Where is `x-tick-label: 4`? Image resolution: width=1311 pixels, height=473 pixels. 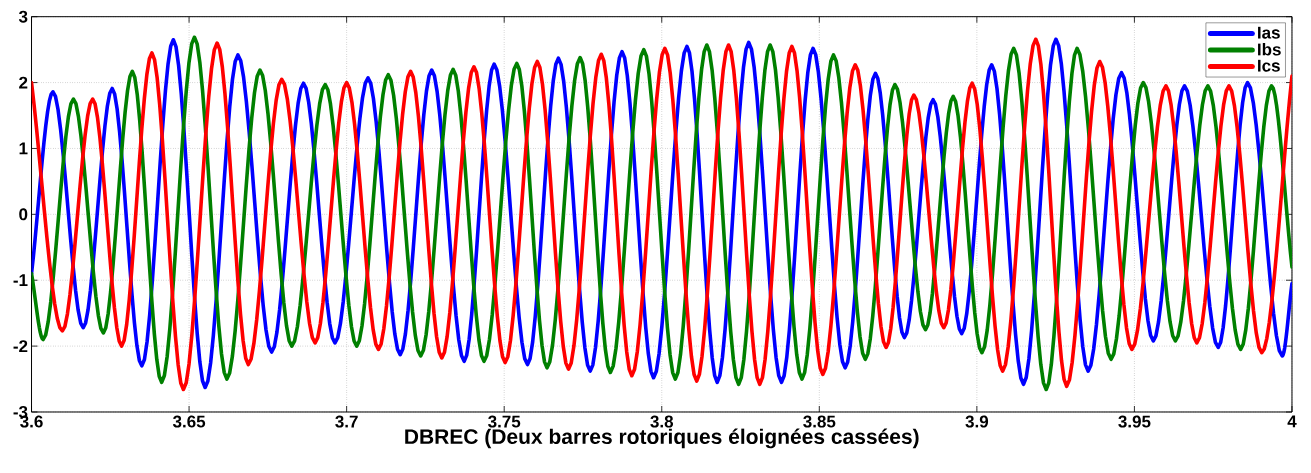 x-tick-label: 4 is located at coordinates (1292, 421).